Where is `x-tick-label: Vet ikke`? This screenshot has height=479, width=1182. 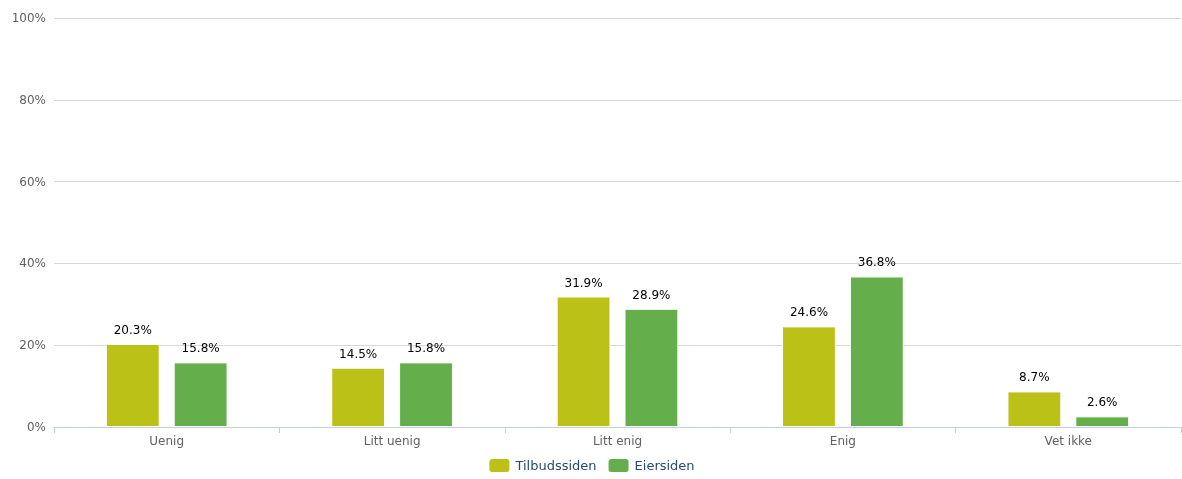
x-tick-label: Vet ikke is located at coordinates (1068, 441).